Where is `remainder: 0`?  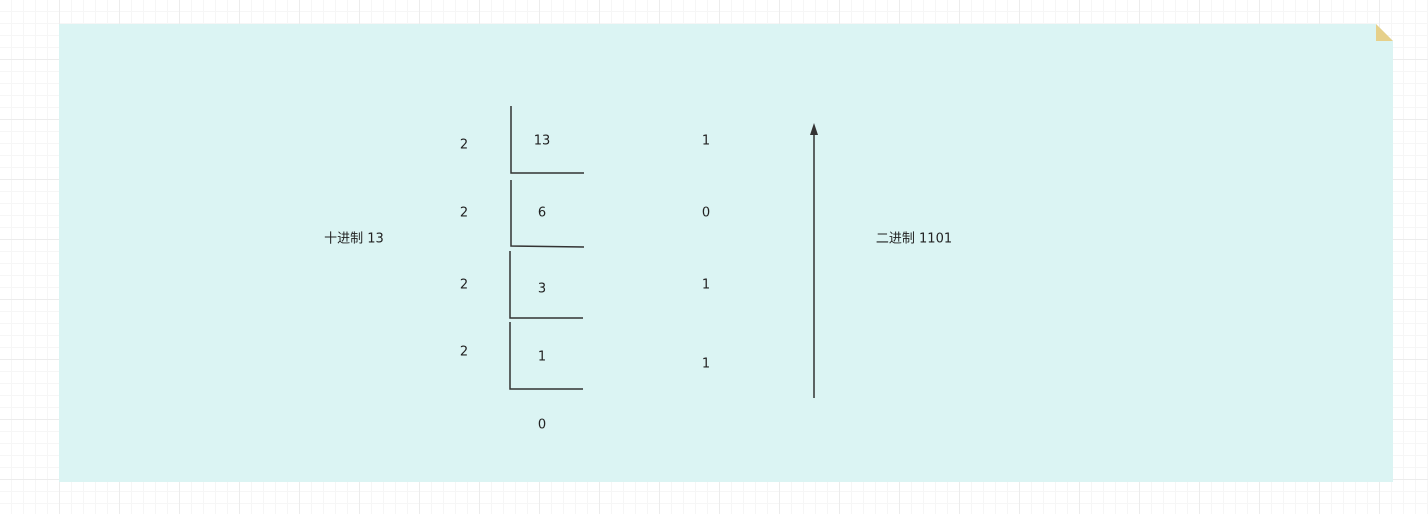
remainder: 0 is located at coordinates (706, 213).